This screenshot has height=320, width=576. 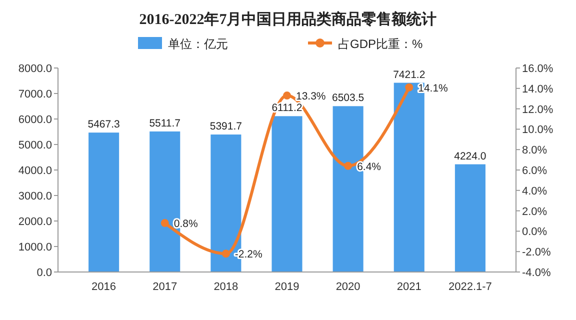 I want to click on data-label: 5511.7, so click(x=165, y=123).